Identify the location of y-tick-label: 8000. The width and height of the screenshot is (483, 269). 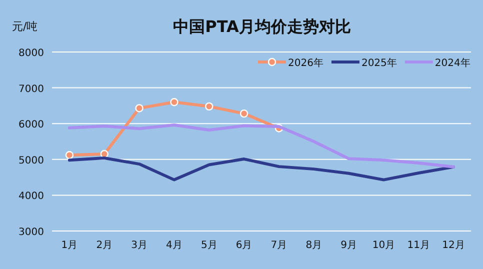
(31, 53).